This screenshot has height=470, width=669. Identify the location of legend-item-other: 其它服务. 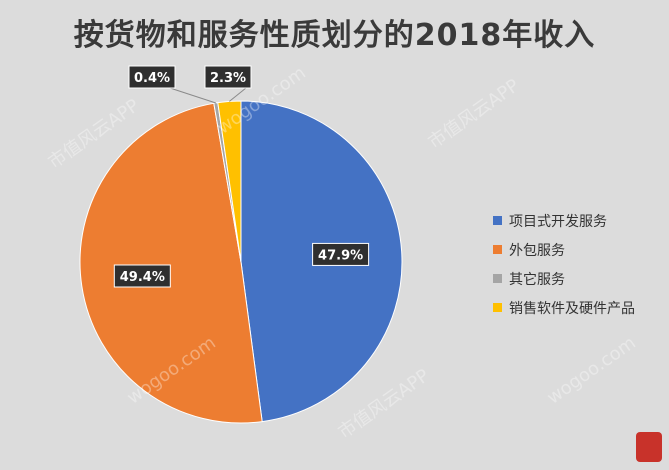
(564, 278).